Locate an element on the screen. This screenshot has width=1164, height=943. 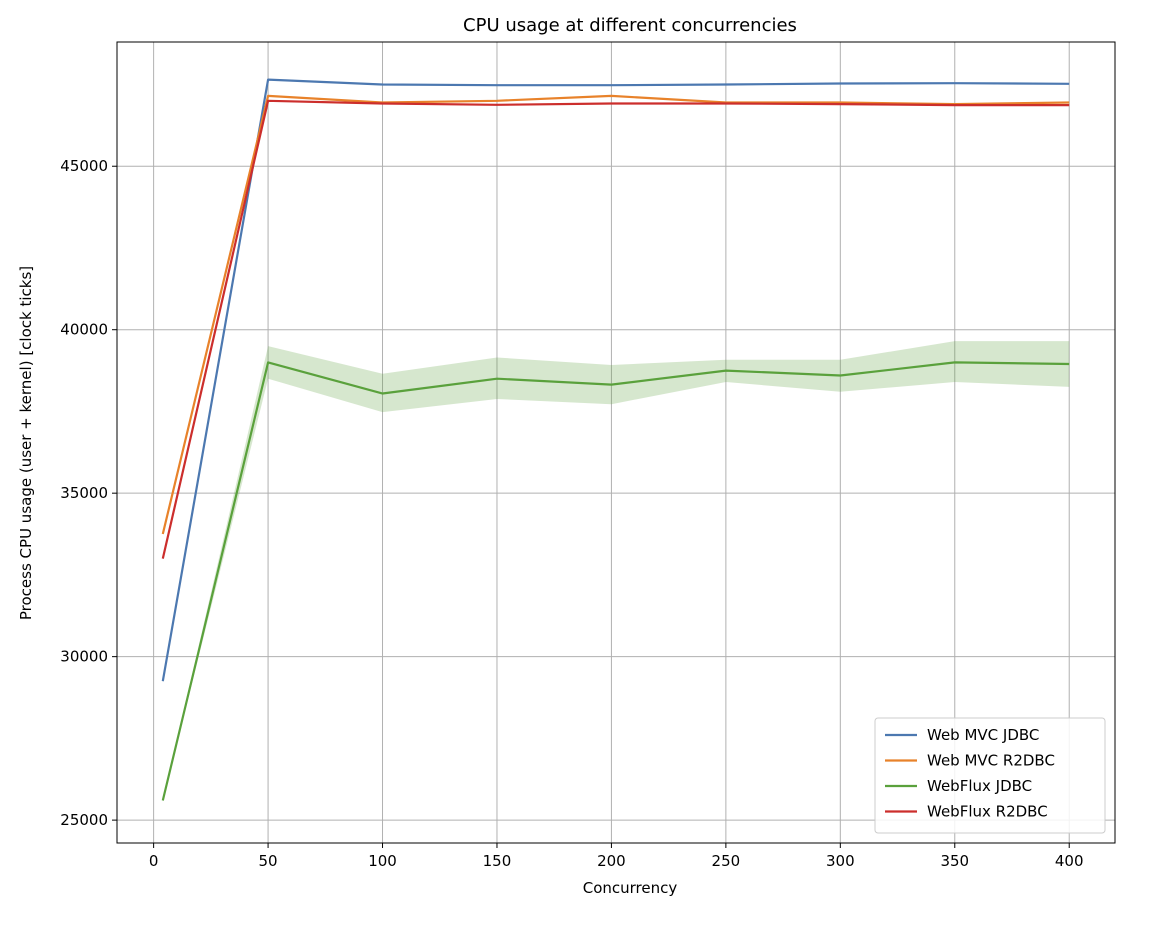
x-axis-label: Concurrency is located at coordinates (630, 888).